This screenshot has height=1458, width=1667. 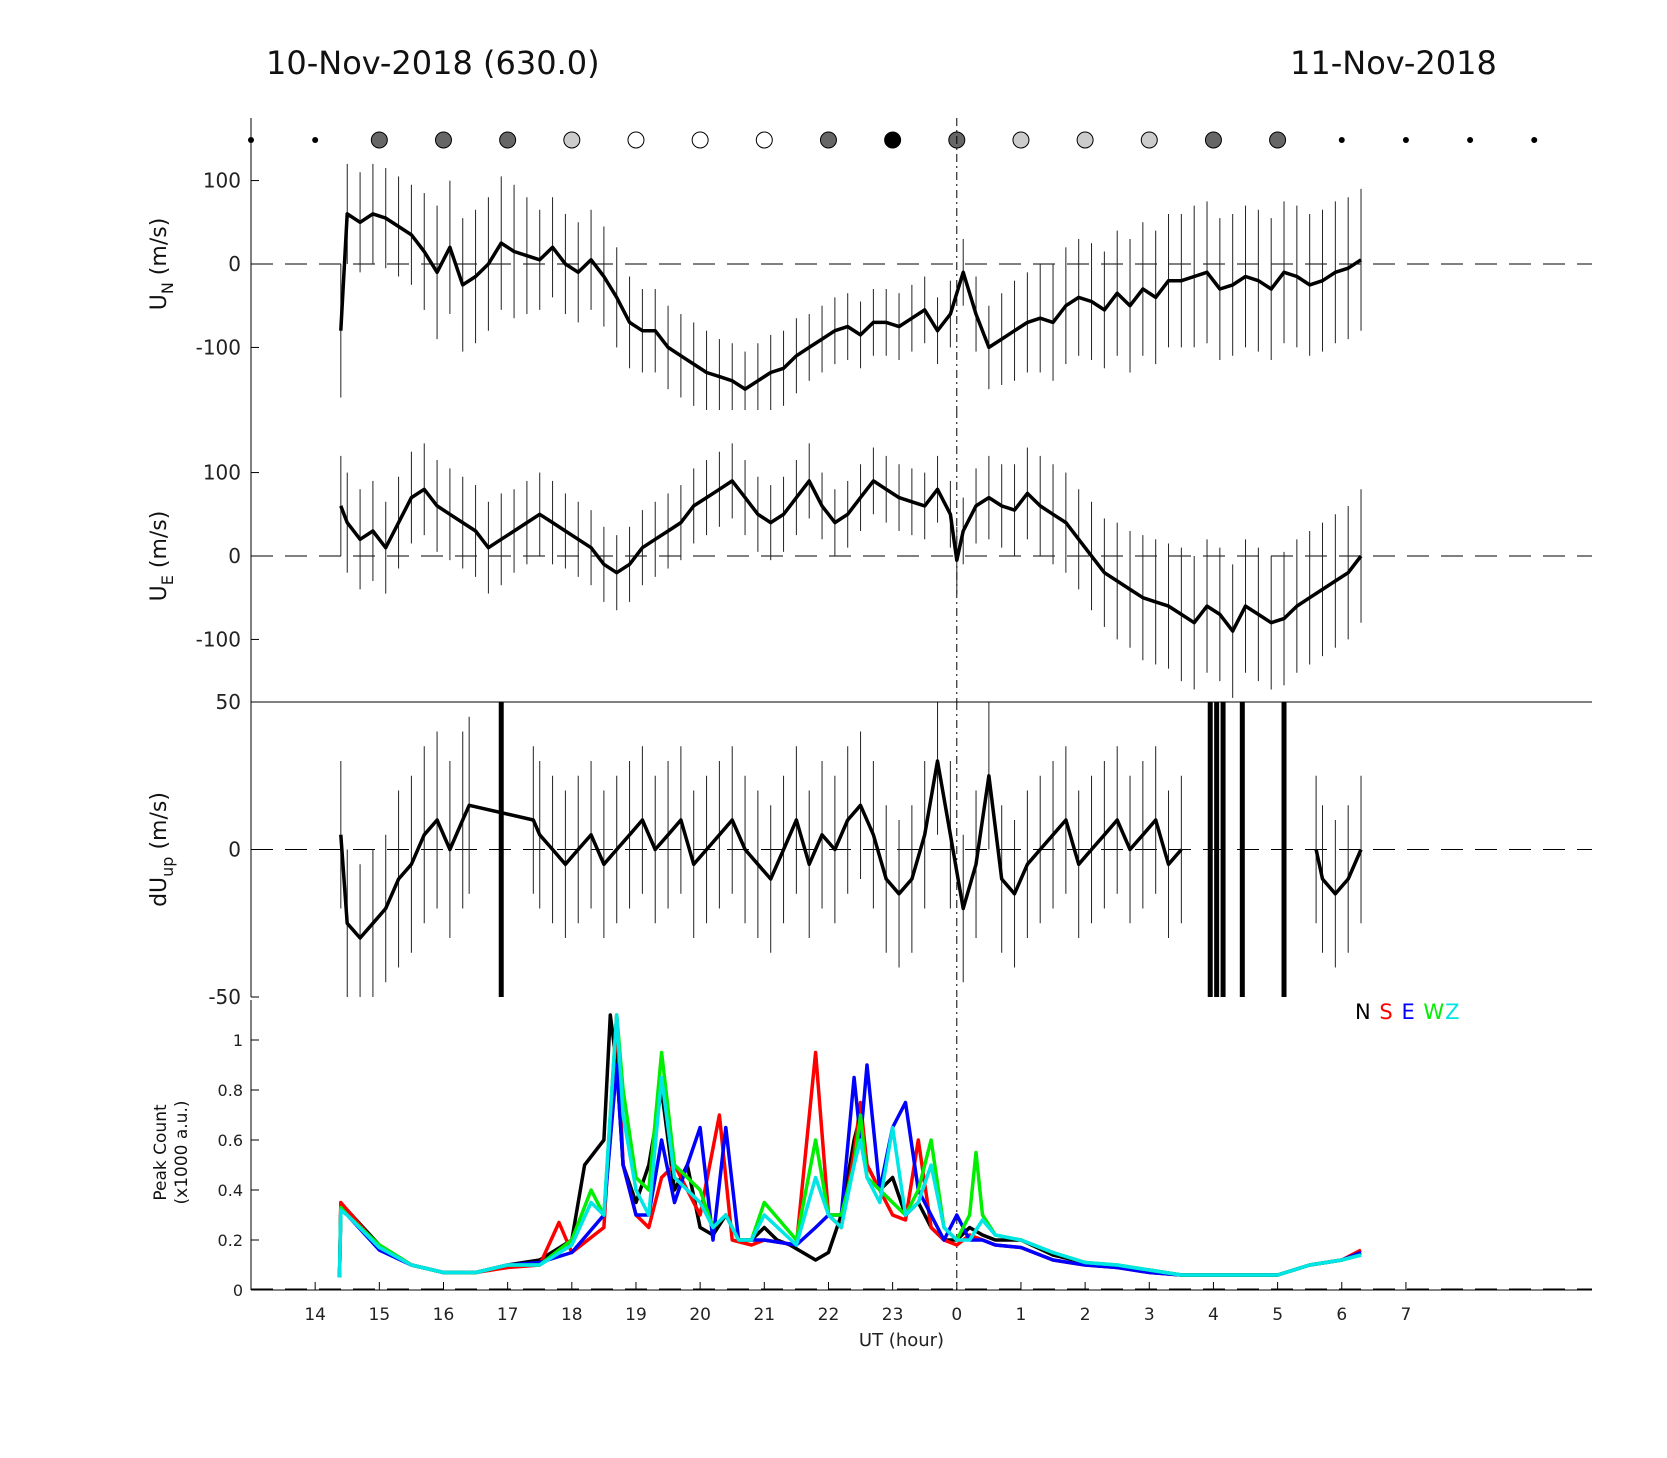 I want to click on series-line-z, so click(x=849, y=1145).